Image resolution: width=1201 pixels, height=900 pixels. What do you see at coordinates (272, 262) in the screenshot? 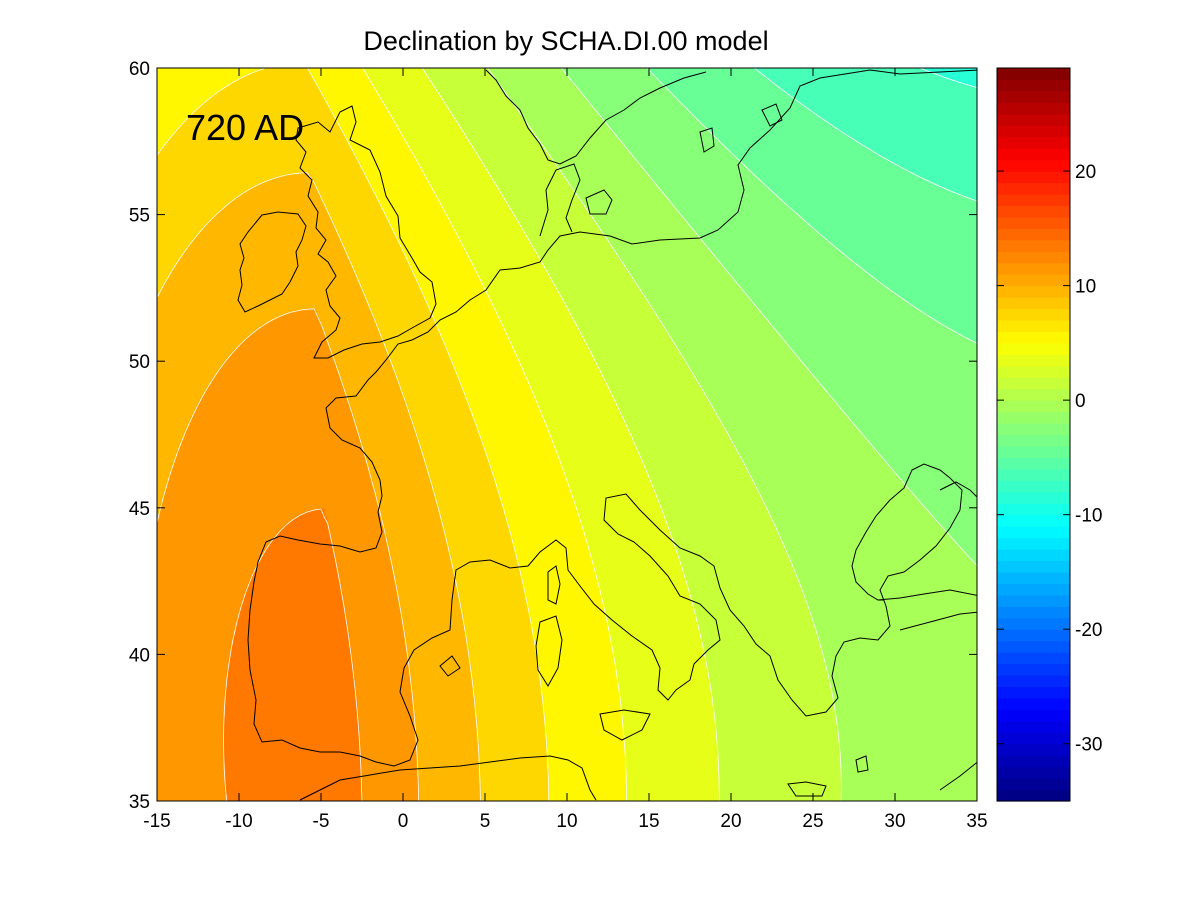
I see `coastline-ireland` at bounding box center [272, 262].